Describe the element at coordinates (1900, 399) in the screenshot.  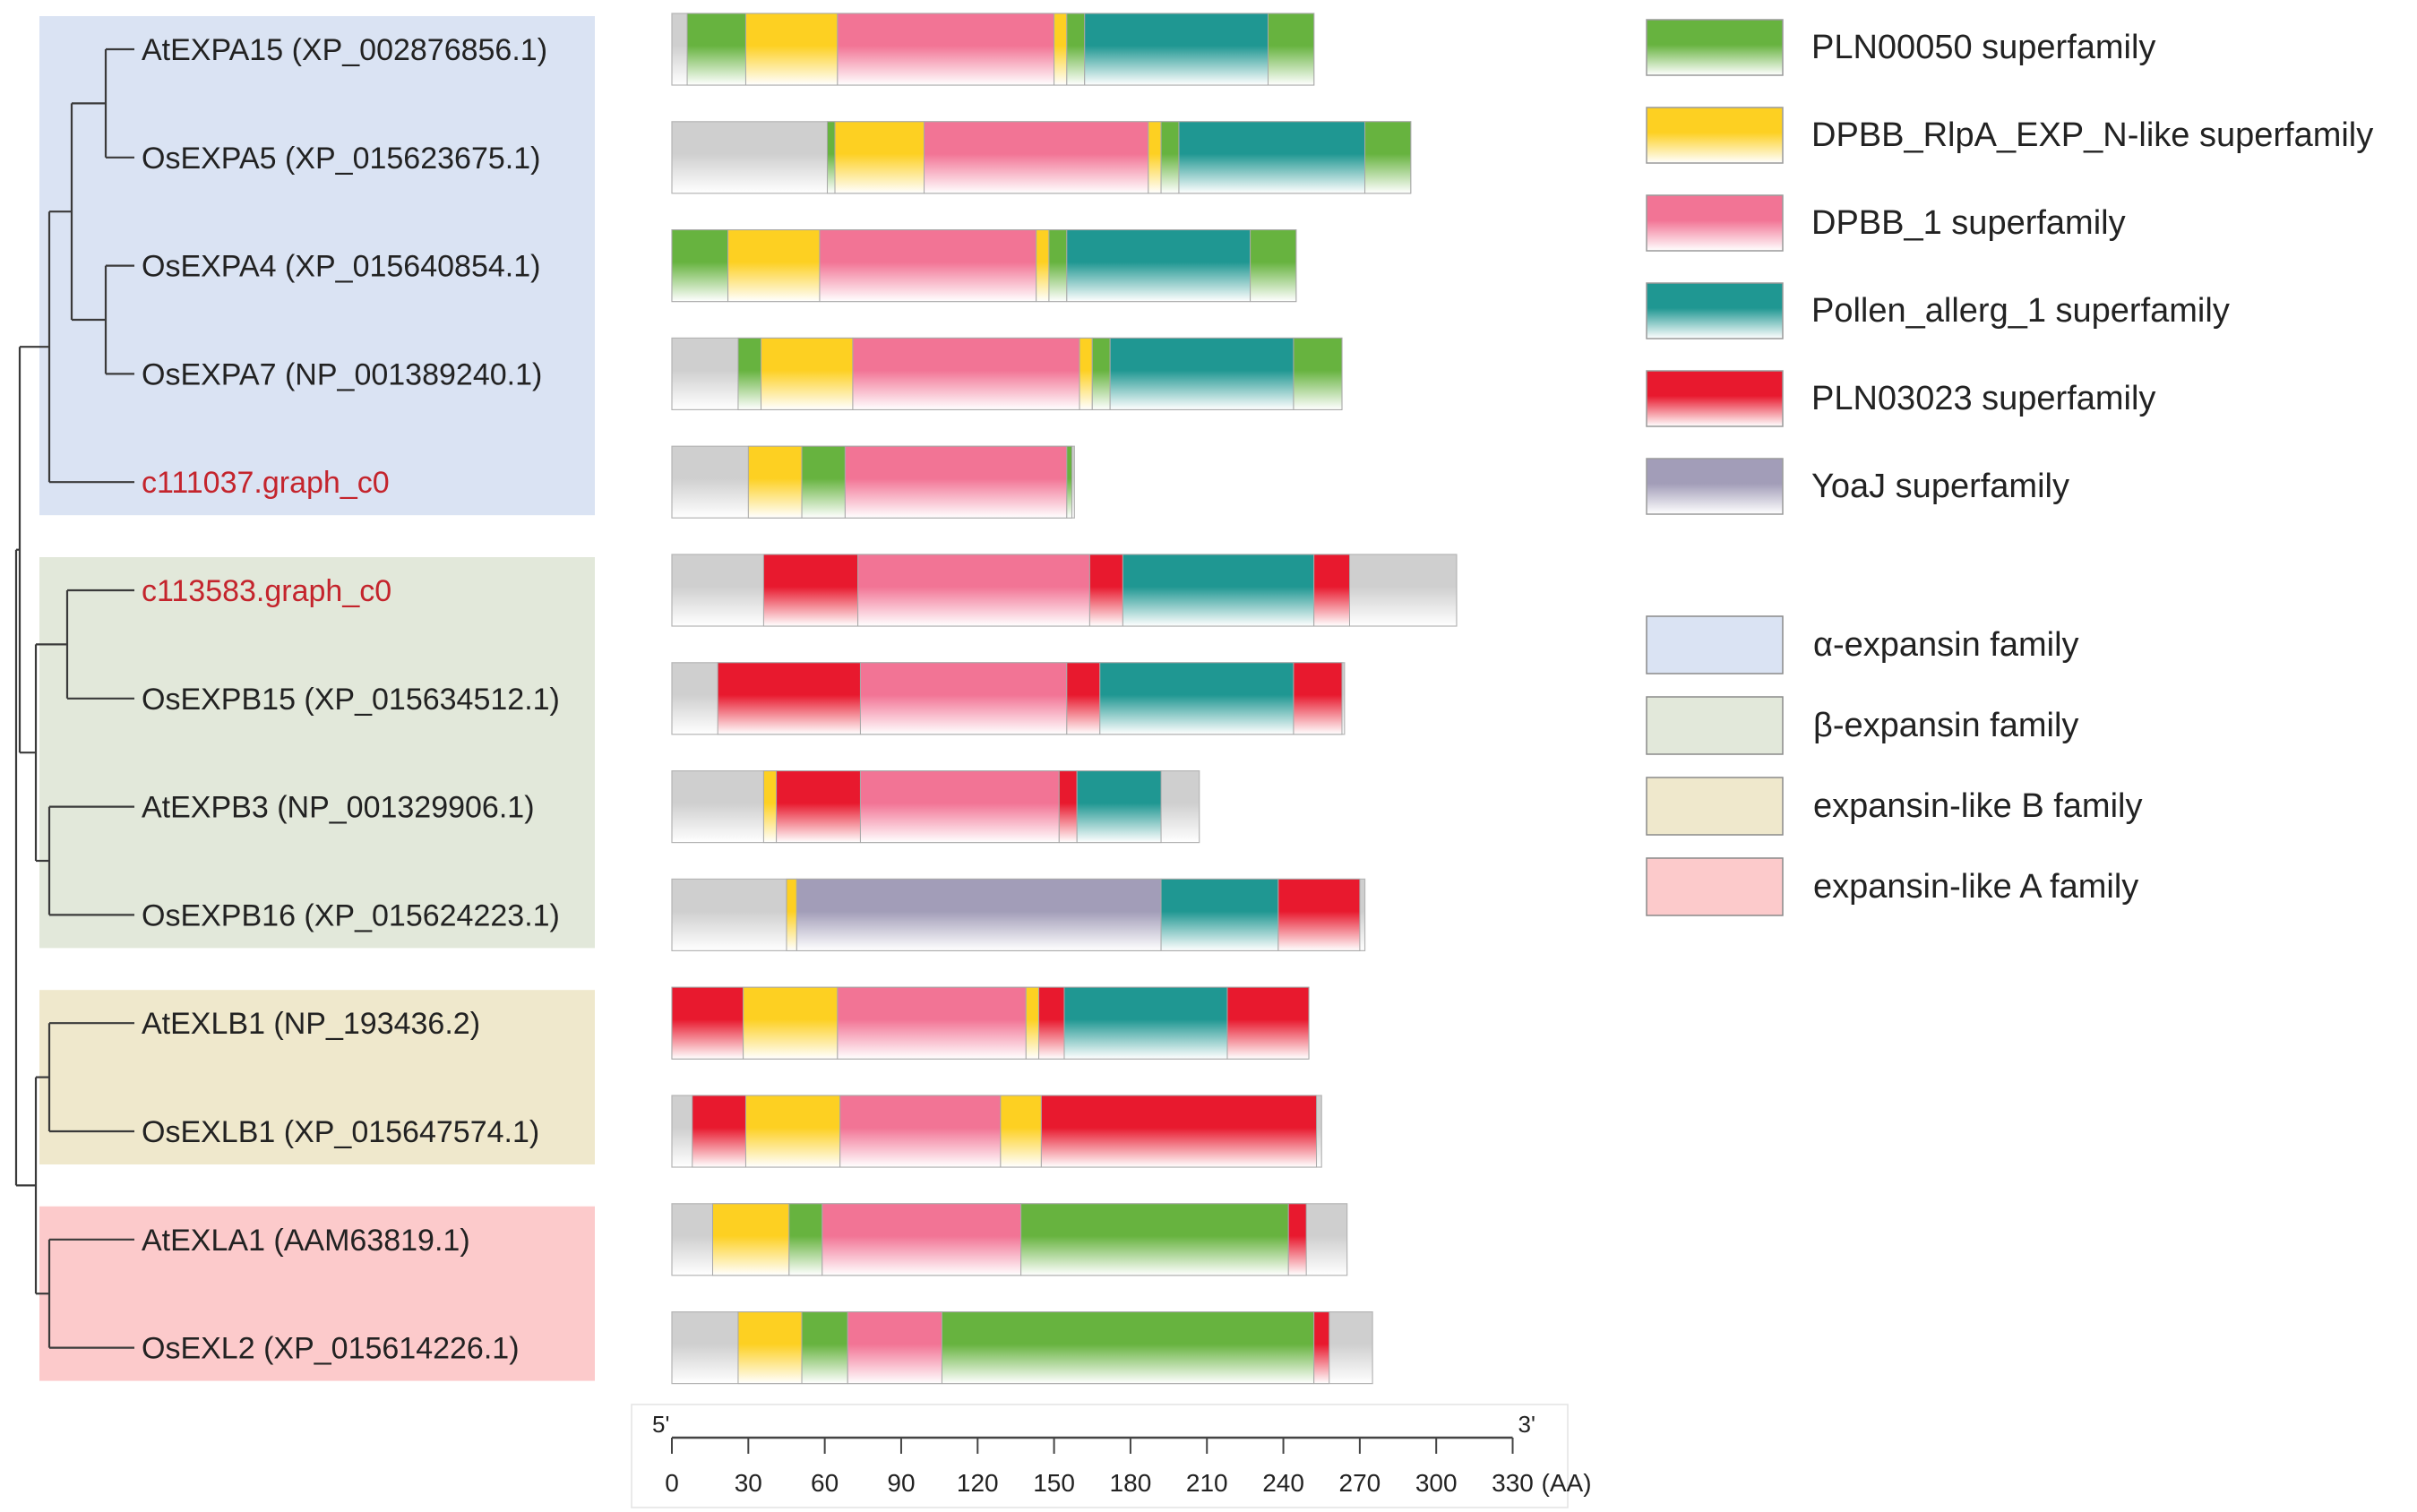
I see `legend-item-PLN03023: PLN03023 superfamily` at that location.